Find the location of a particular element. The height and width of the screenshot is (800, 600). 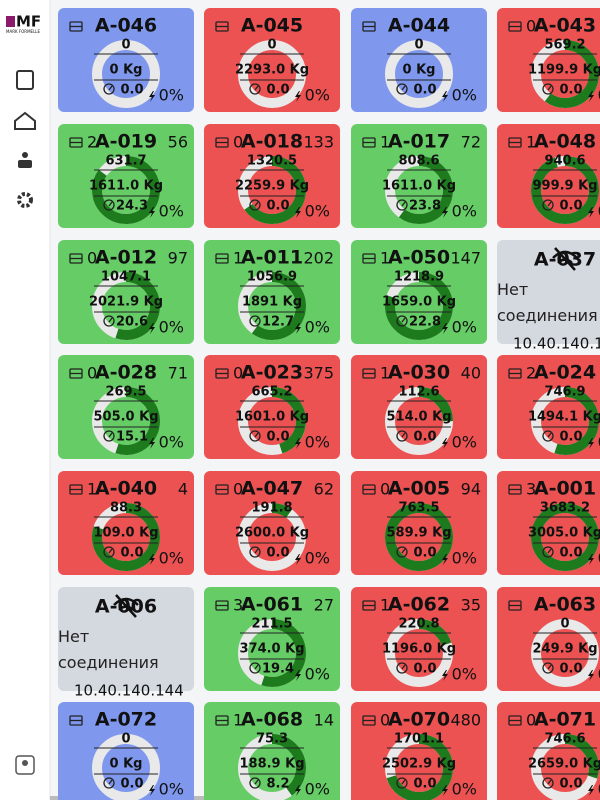

machine-card: 1A-062 35 220.8 1196.0 Kg 0.0 0% is located at coordinates (419, 639).